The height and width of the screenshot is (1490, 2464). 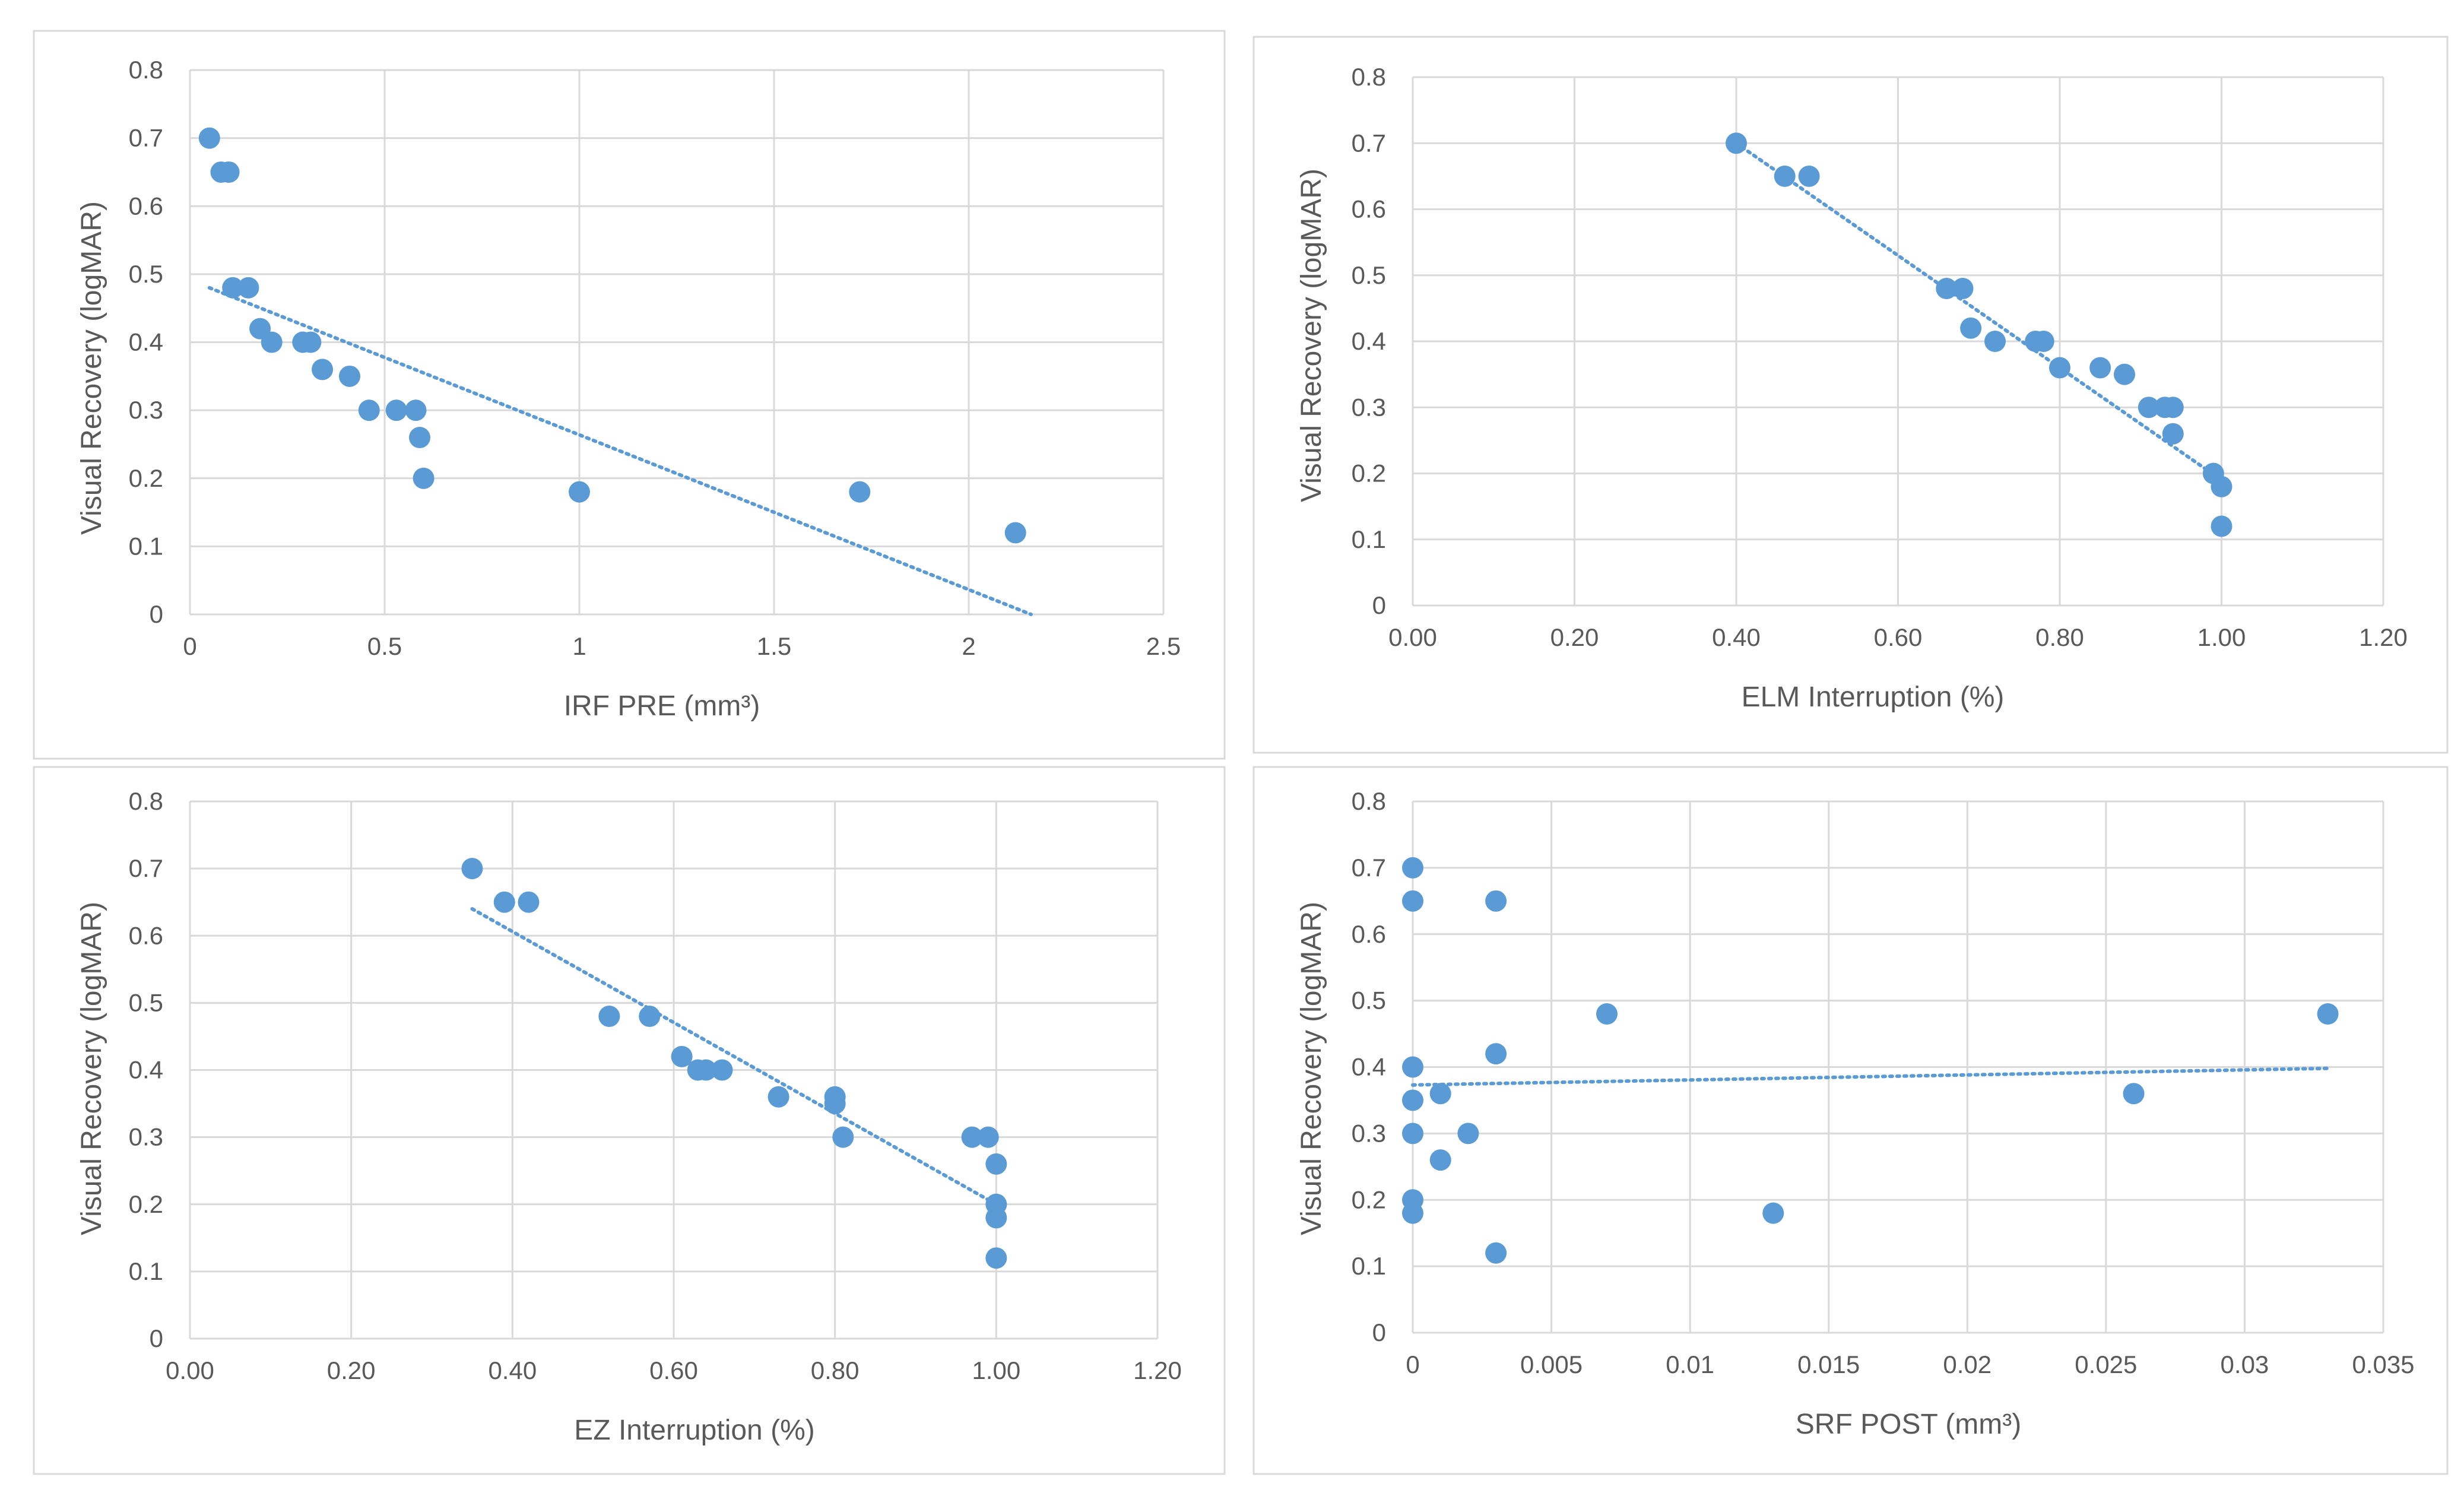 What do you see at coordinates (836, 1370) in the screenshot?
I see `x-tick-label: 0.80` at bounding box center [836, 1370].